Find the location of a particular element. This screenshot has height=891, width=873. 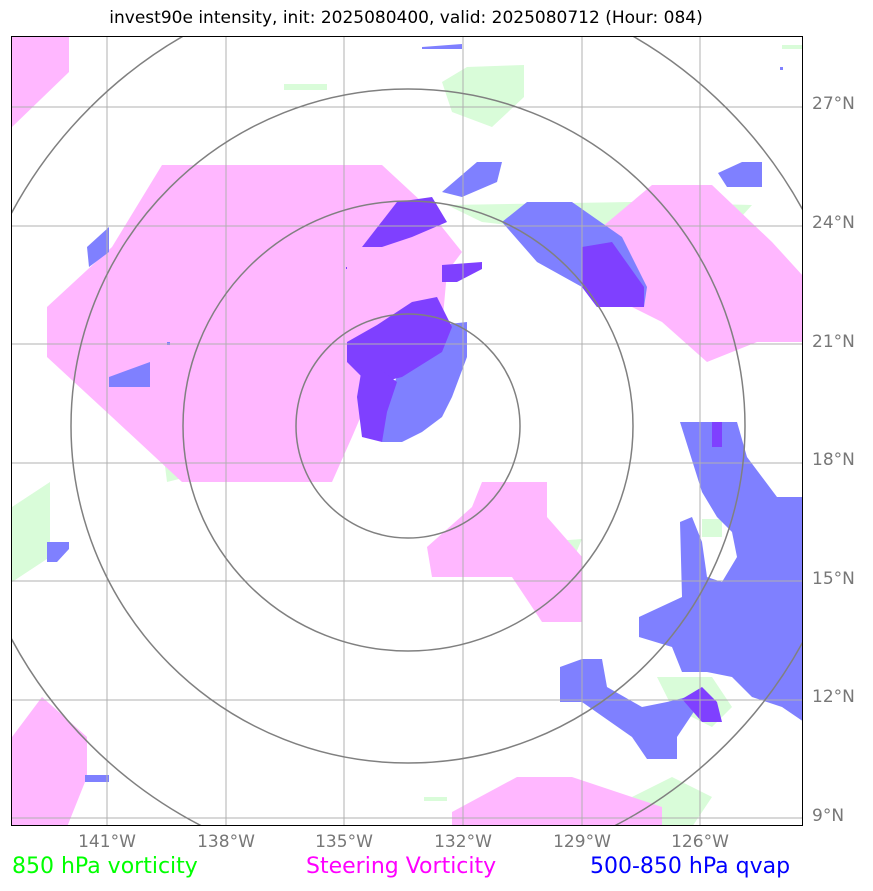

lon-label-126w: 126°W is located at coordinates (700, 842).